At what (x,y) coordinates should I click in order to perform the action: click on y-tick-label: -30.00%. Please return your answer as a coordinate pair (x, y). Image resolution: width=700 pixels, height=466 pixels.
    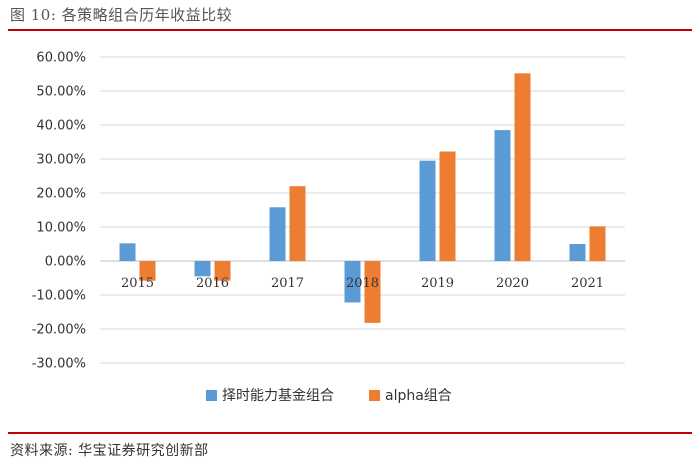
    Looking at the image, I should click on (59, 364).